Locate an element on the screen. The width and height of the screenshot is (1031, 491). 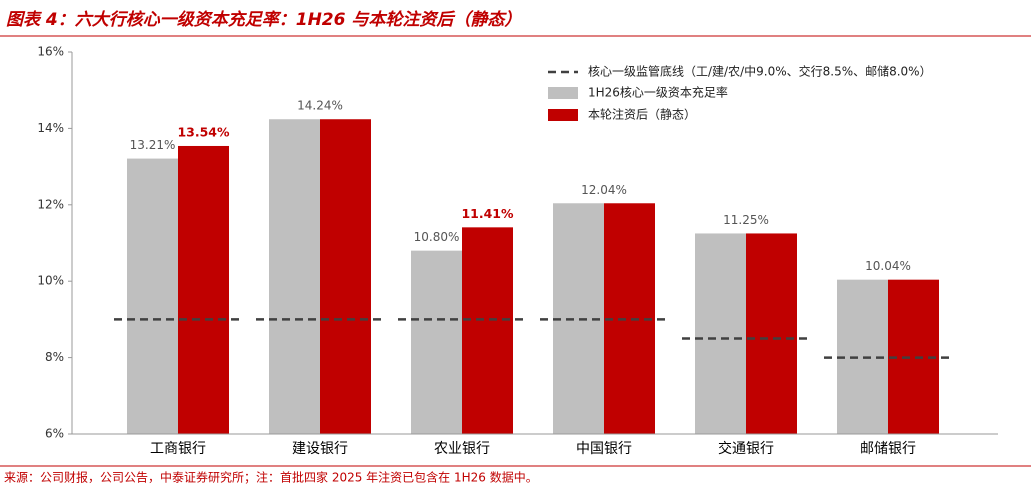
value-label: 10.04% is located at coordinates (888, 266).